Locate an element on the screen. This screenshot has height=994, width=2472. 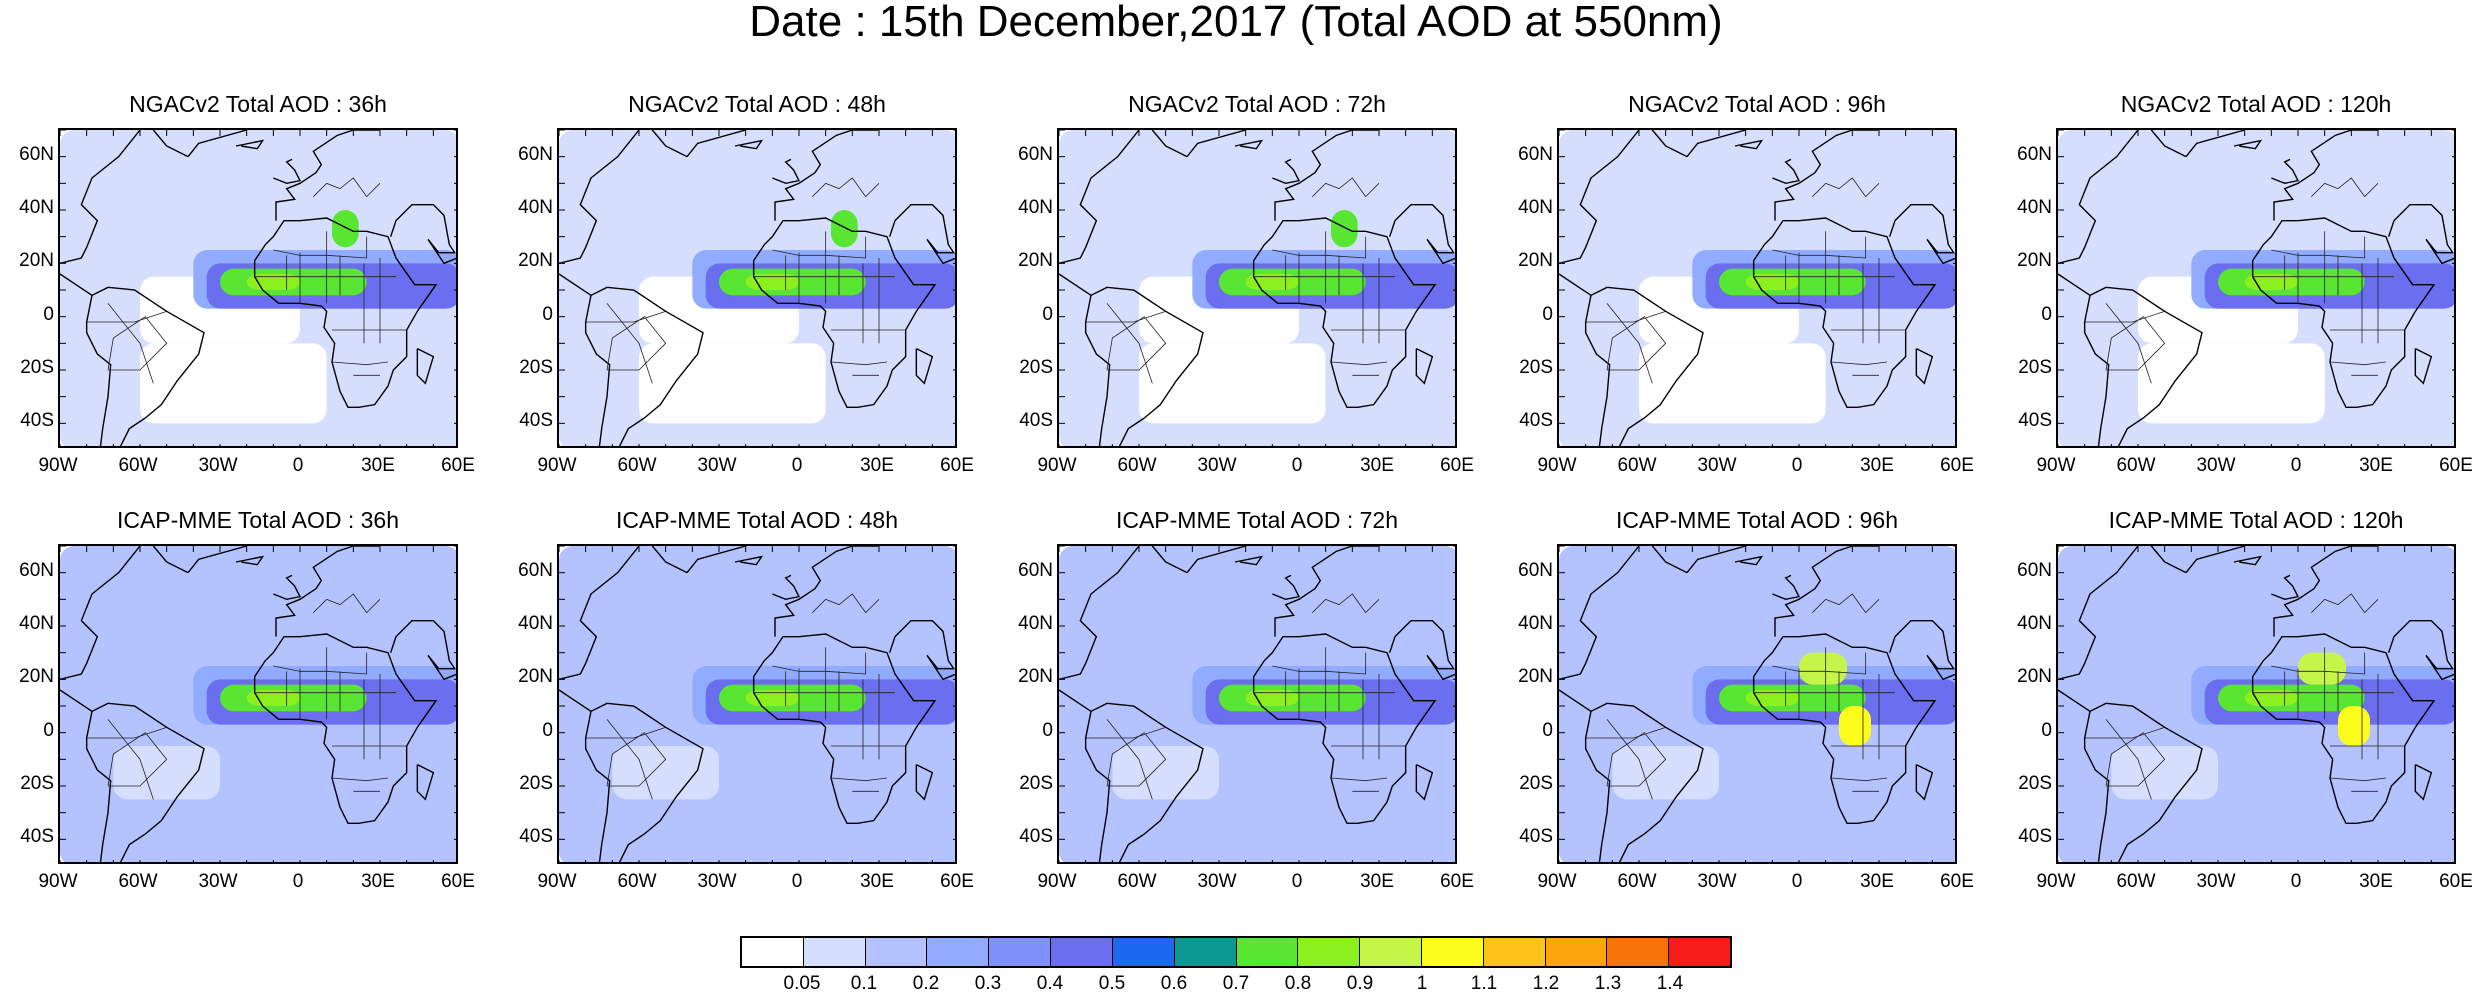
colorbar-tick-label: 0.6 is located at coordinates (1174, 983).